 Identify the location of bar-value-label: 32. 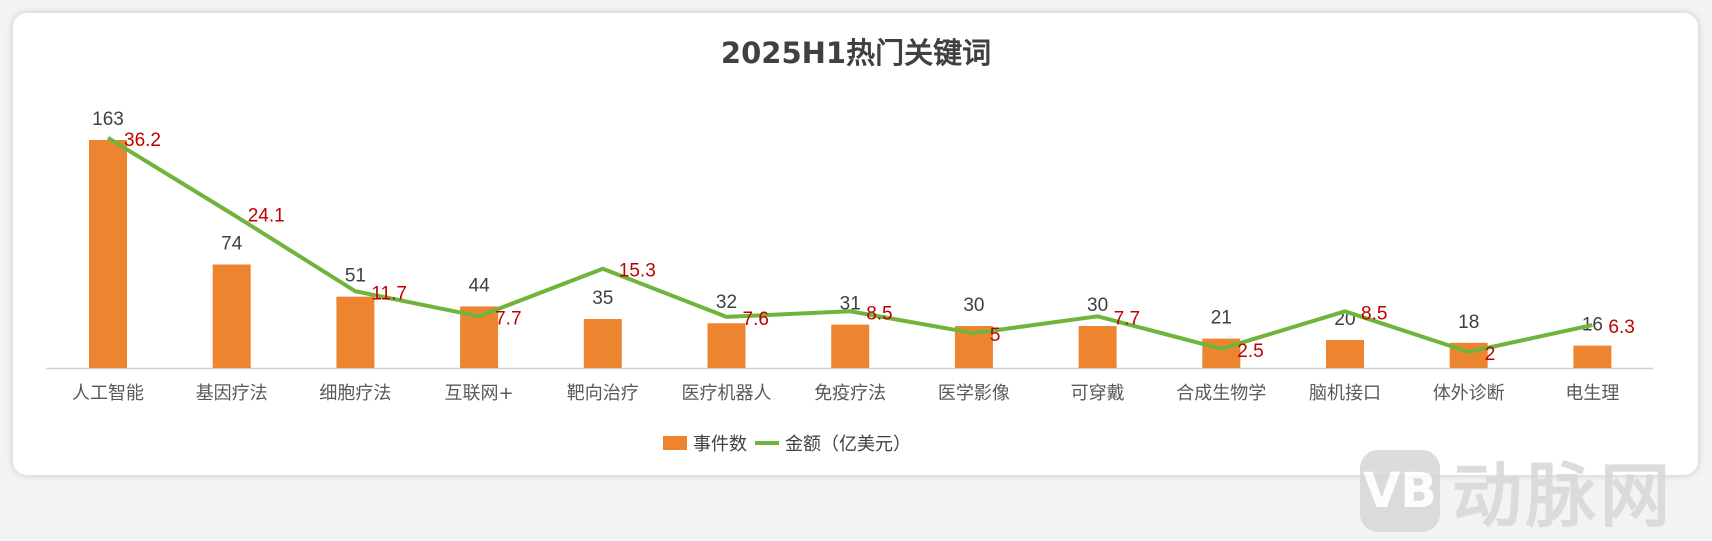
(726, 302).